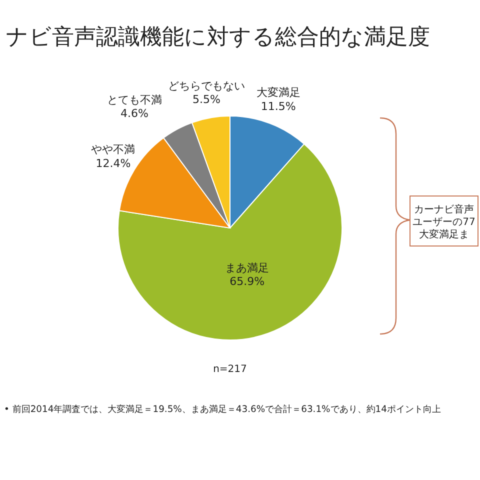  What do you see at coordinates (222, 409) in the screenshot?
I see `note: • 前回2014年調査では、大変満足＝19.5%、まあ満足＝43.6%で合計＝63.1%であり、約14ポイント向上` at bounding box center [222, 409].